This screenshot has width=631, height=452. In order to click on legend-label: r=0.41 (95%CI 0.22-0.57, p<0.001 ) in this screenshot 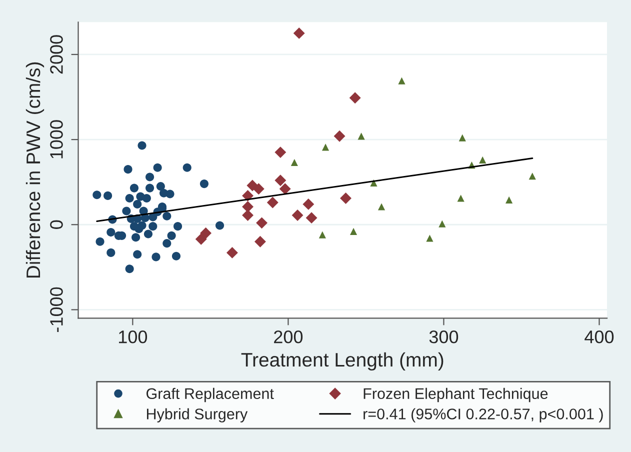, I will do `click(483, 415)`.